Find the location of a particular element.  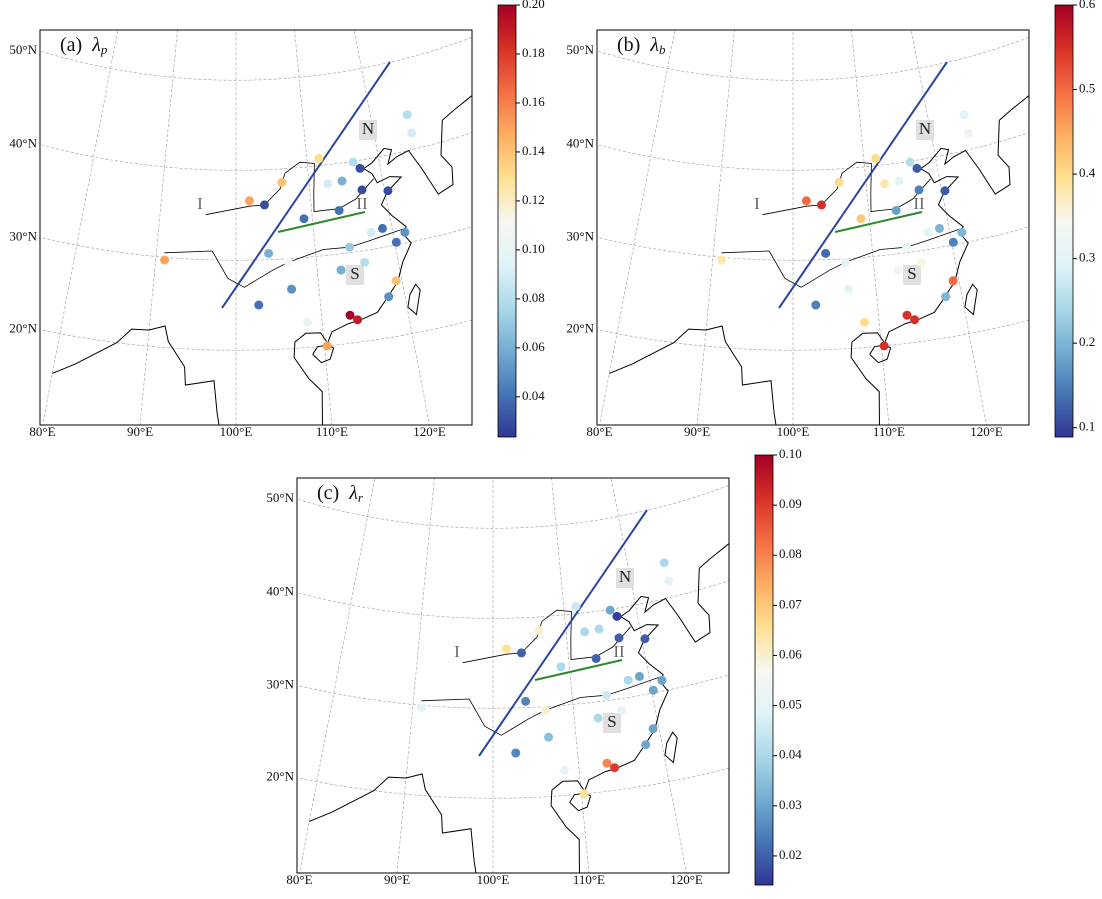

colorbar-label: 0.5 is located at coordinates (1087, 88).